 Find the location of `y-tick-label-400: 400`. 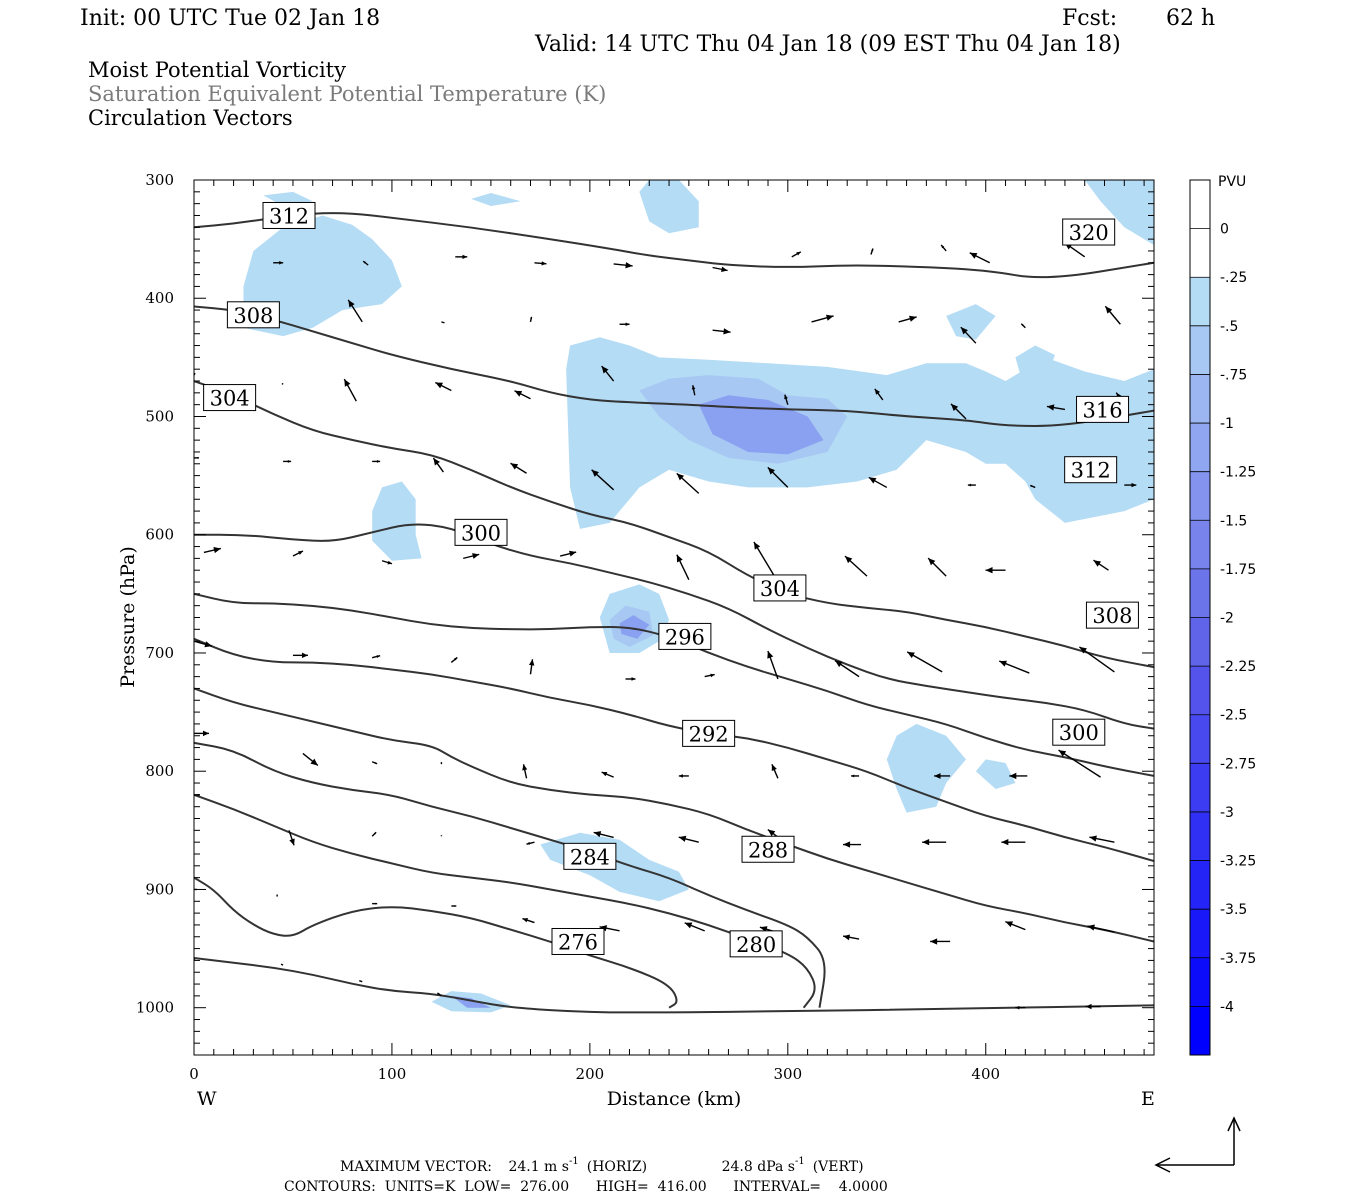

y-tick-label-400: 400 is located at coordinates (159, 298).